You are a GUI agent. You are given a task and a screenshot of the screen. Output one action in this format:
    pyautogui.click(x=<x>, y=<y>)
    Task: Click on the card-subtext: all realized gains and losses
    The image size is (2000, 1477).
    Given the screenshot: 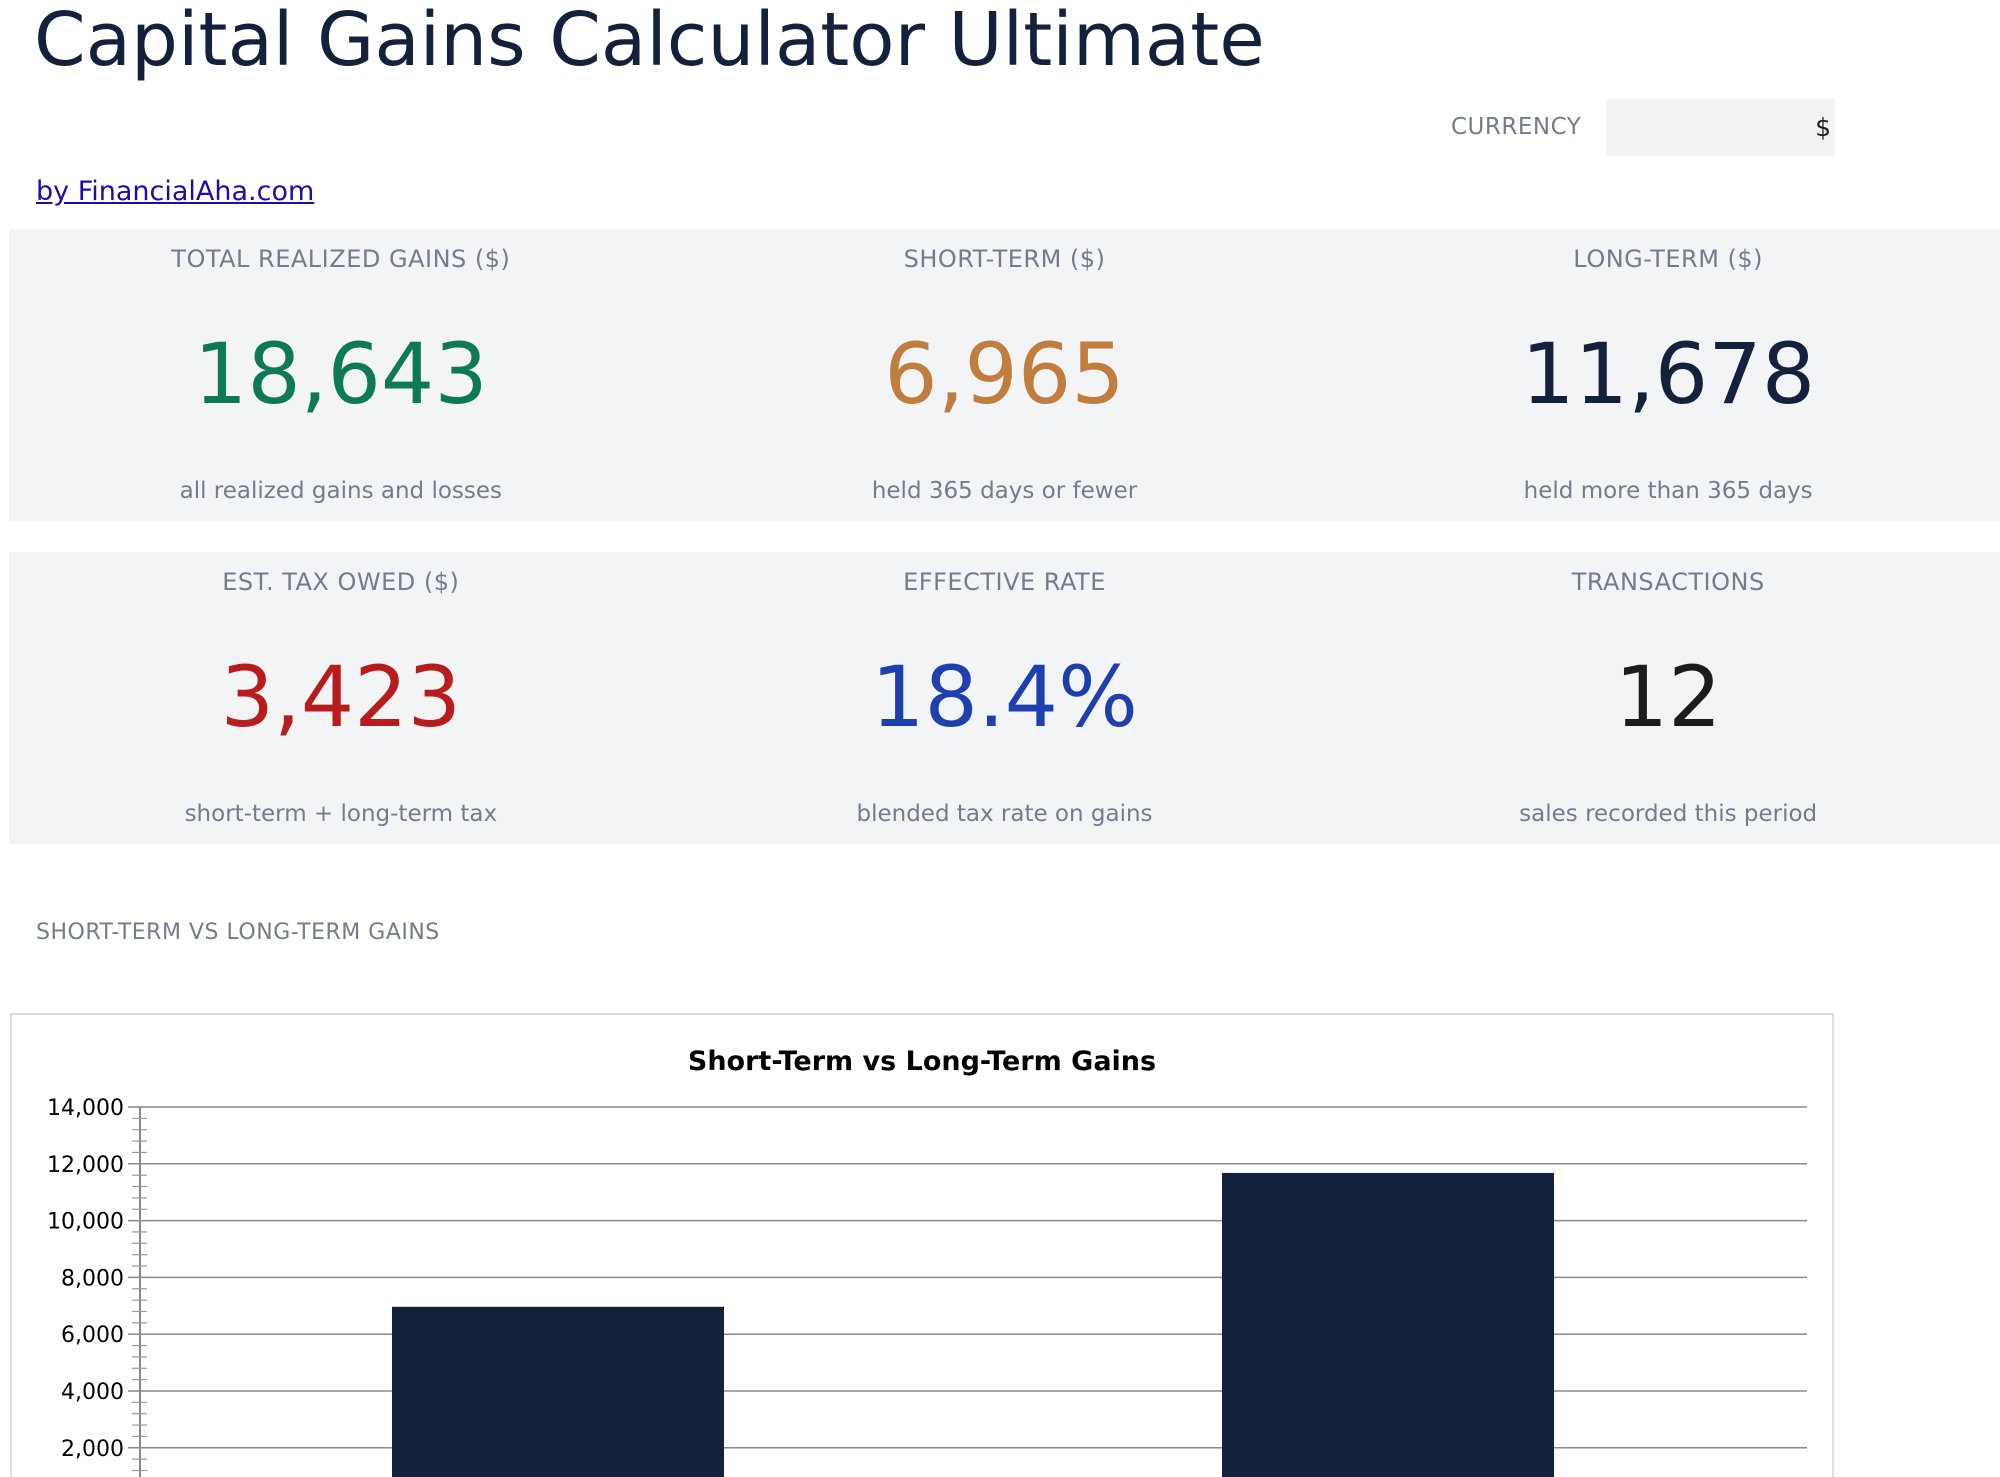 What is the action you would take?
    pyautogui.click(x=341, y=491)
    